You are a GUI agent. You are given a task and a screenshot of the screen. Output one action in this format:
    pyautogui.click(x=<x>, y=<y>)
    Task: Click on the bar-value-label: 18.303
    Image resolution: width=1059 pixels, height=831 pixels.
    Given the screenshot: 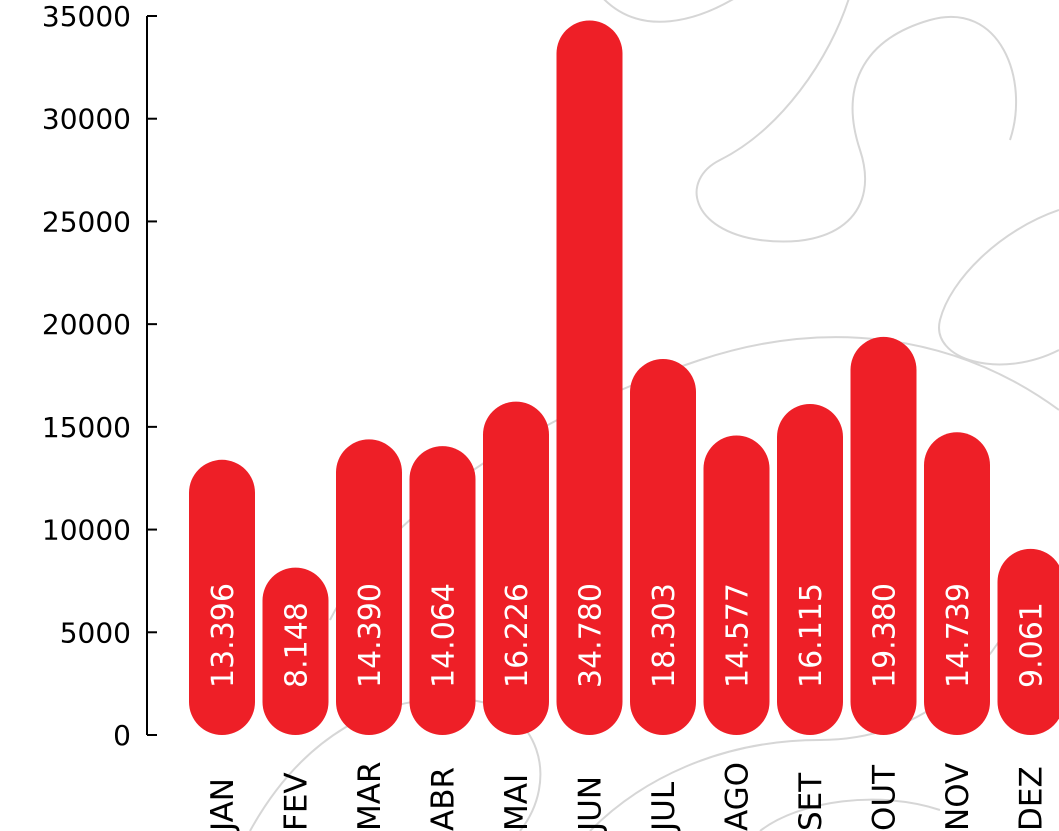 What is the action you would take?
    pyautogui.click(x=664, y=635)
    